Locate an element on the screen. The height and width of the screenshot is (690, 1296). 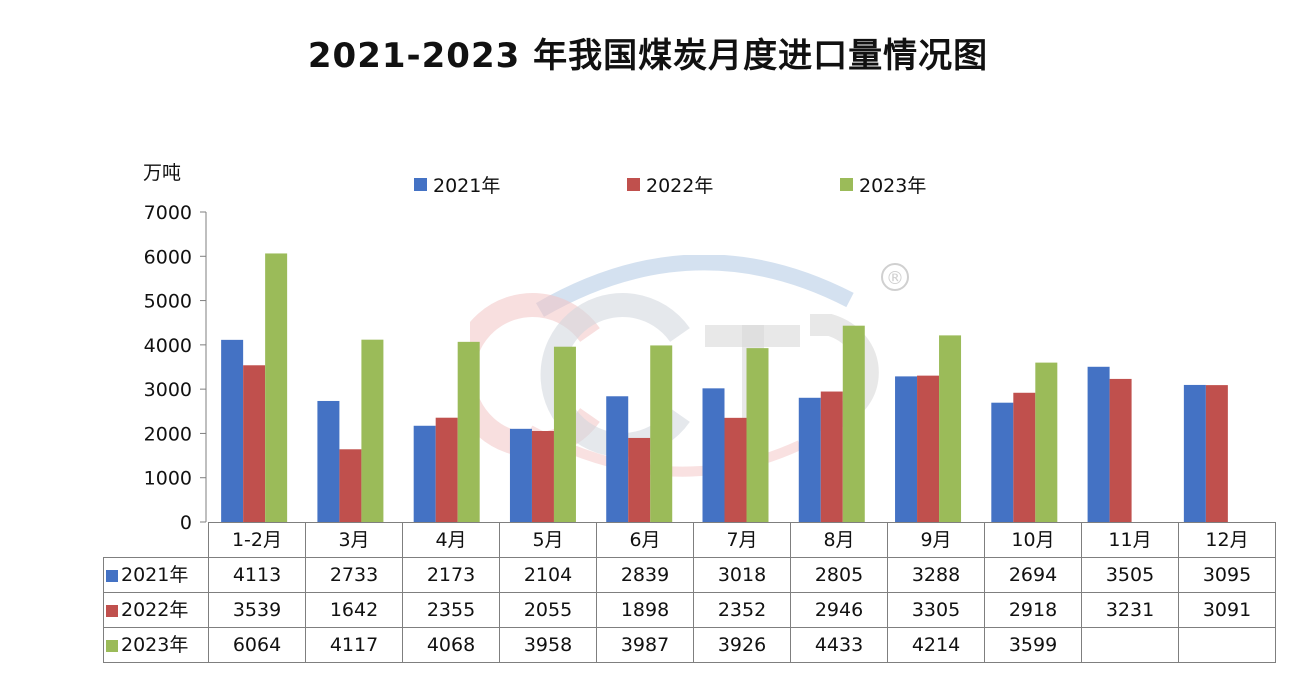
y-tick-label: 5000 is located at coordinates (168, 302).